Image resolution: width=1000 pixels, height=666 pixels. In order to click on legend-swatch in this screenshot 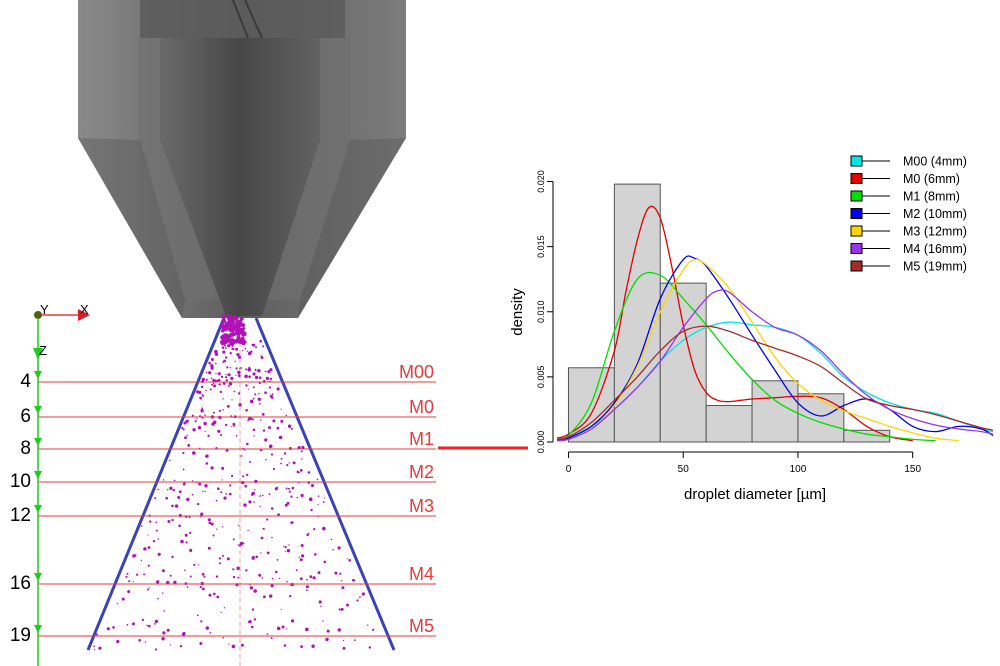, I will do `click(856, 213)`.